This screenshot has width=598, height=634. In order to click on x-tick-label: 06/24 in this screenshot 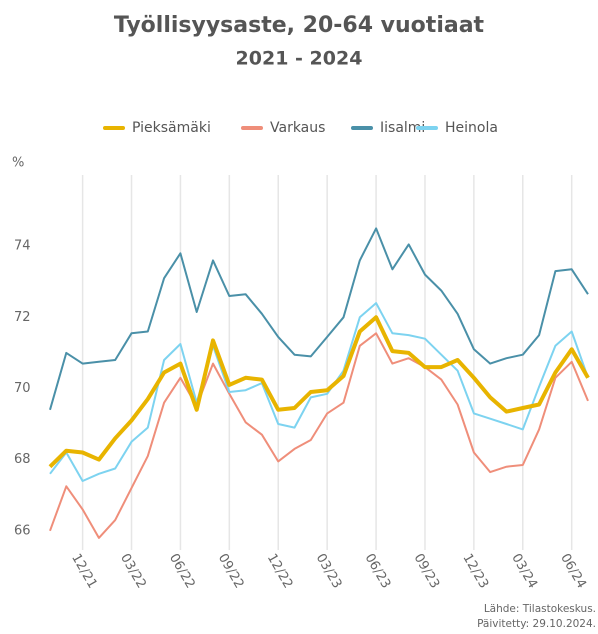, I will do `click(573, 571)`.